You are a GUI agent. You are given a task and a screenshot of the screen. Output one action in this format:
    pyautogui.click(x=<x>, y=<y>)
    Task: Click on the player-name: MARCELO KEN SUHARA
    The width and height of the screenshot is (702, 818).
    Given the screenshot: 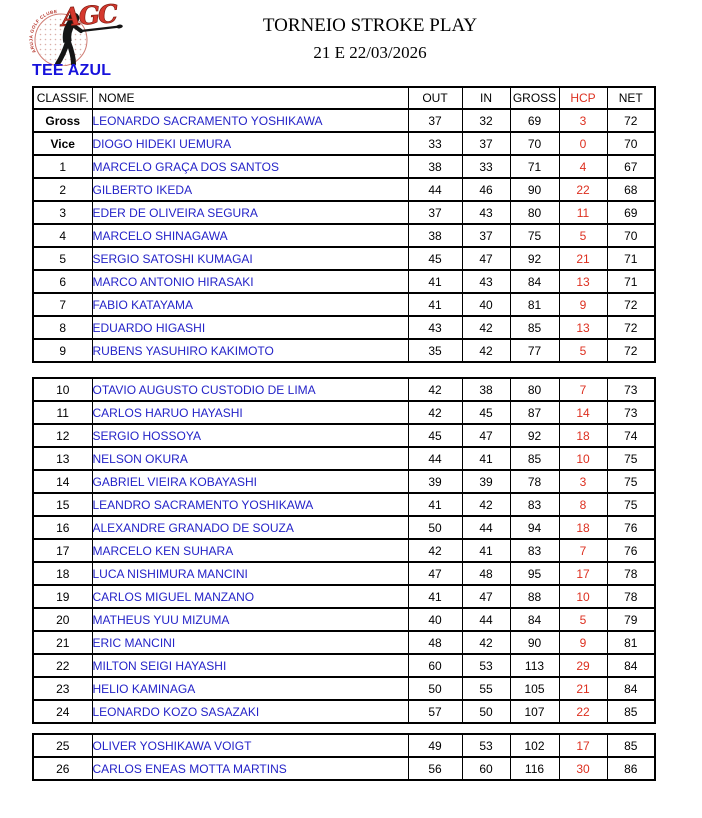 What is the action you would take?
    pyautogui.click(x=250, y=550)
    